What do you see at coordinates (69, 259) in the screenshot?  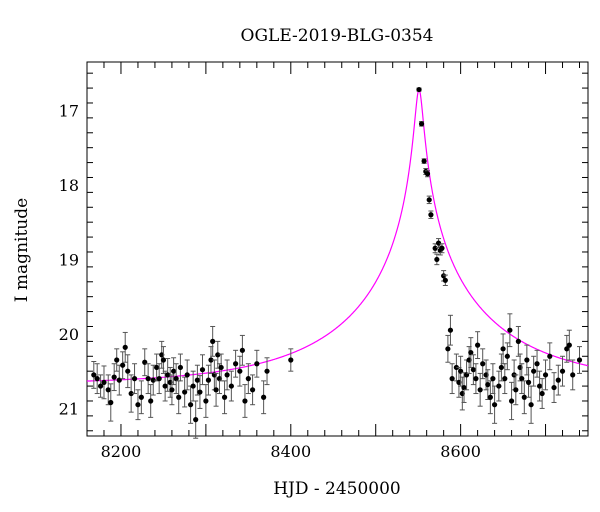 I see `y-tick-label: 19` at bounding box center [69, 259].